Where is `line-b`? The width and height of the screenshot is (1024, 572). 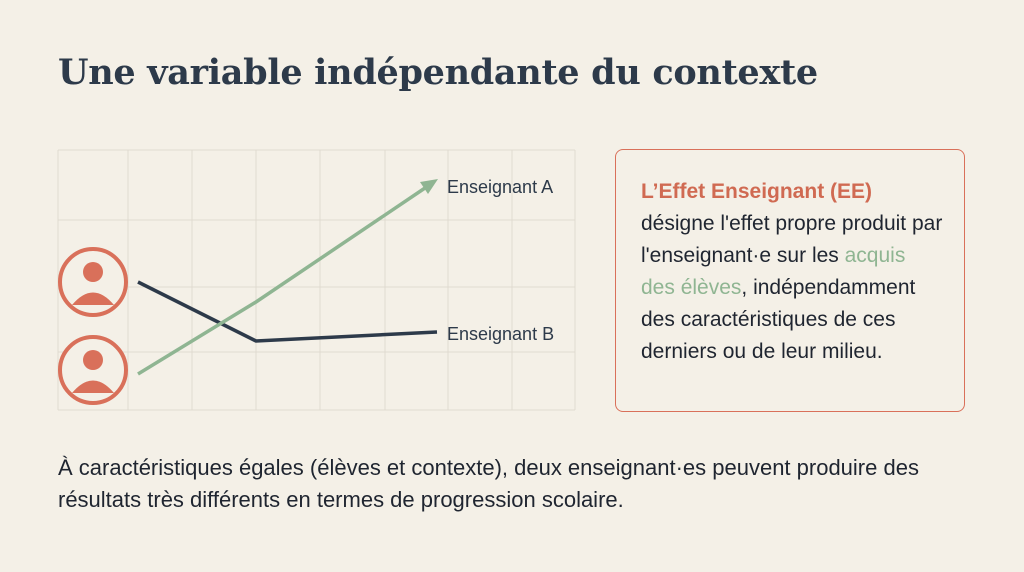
line-b is located at coordinates (287, 311).